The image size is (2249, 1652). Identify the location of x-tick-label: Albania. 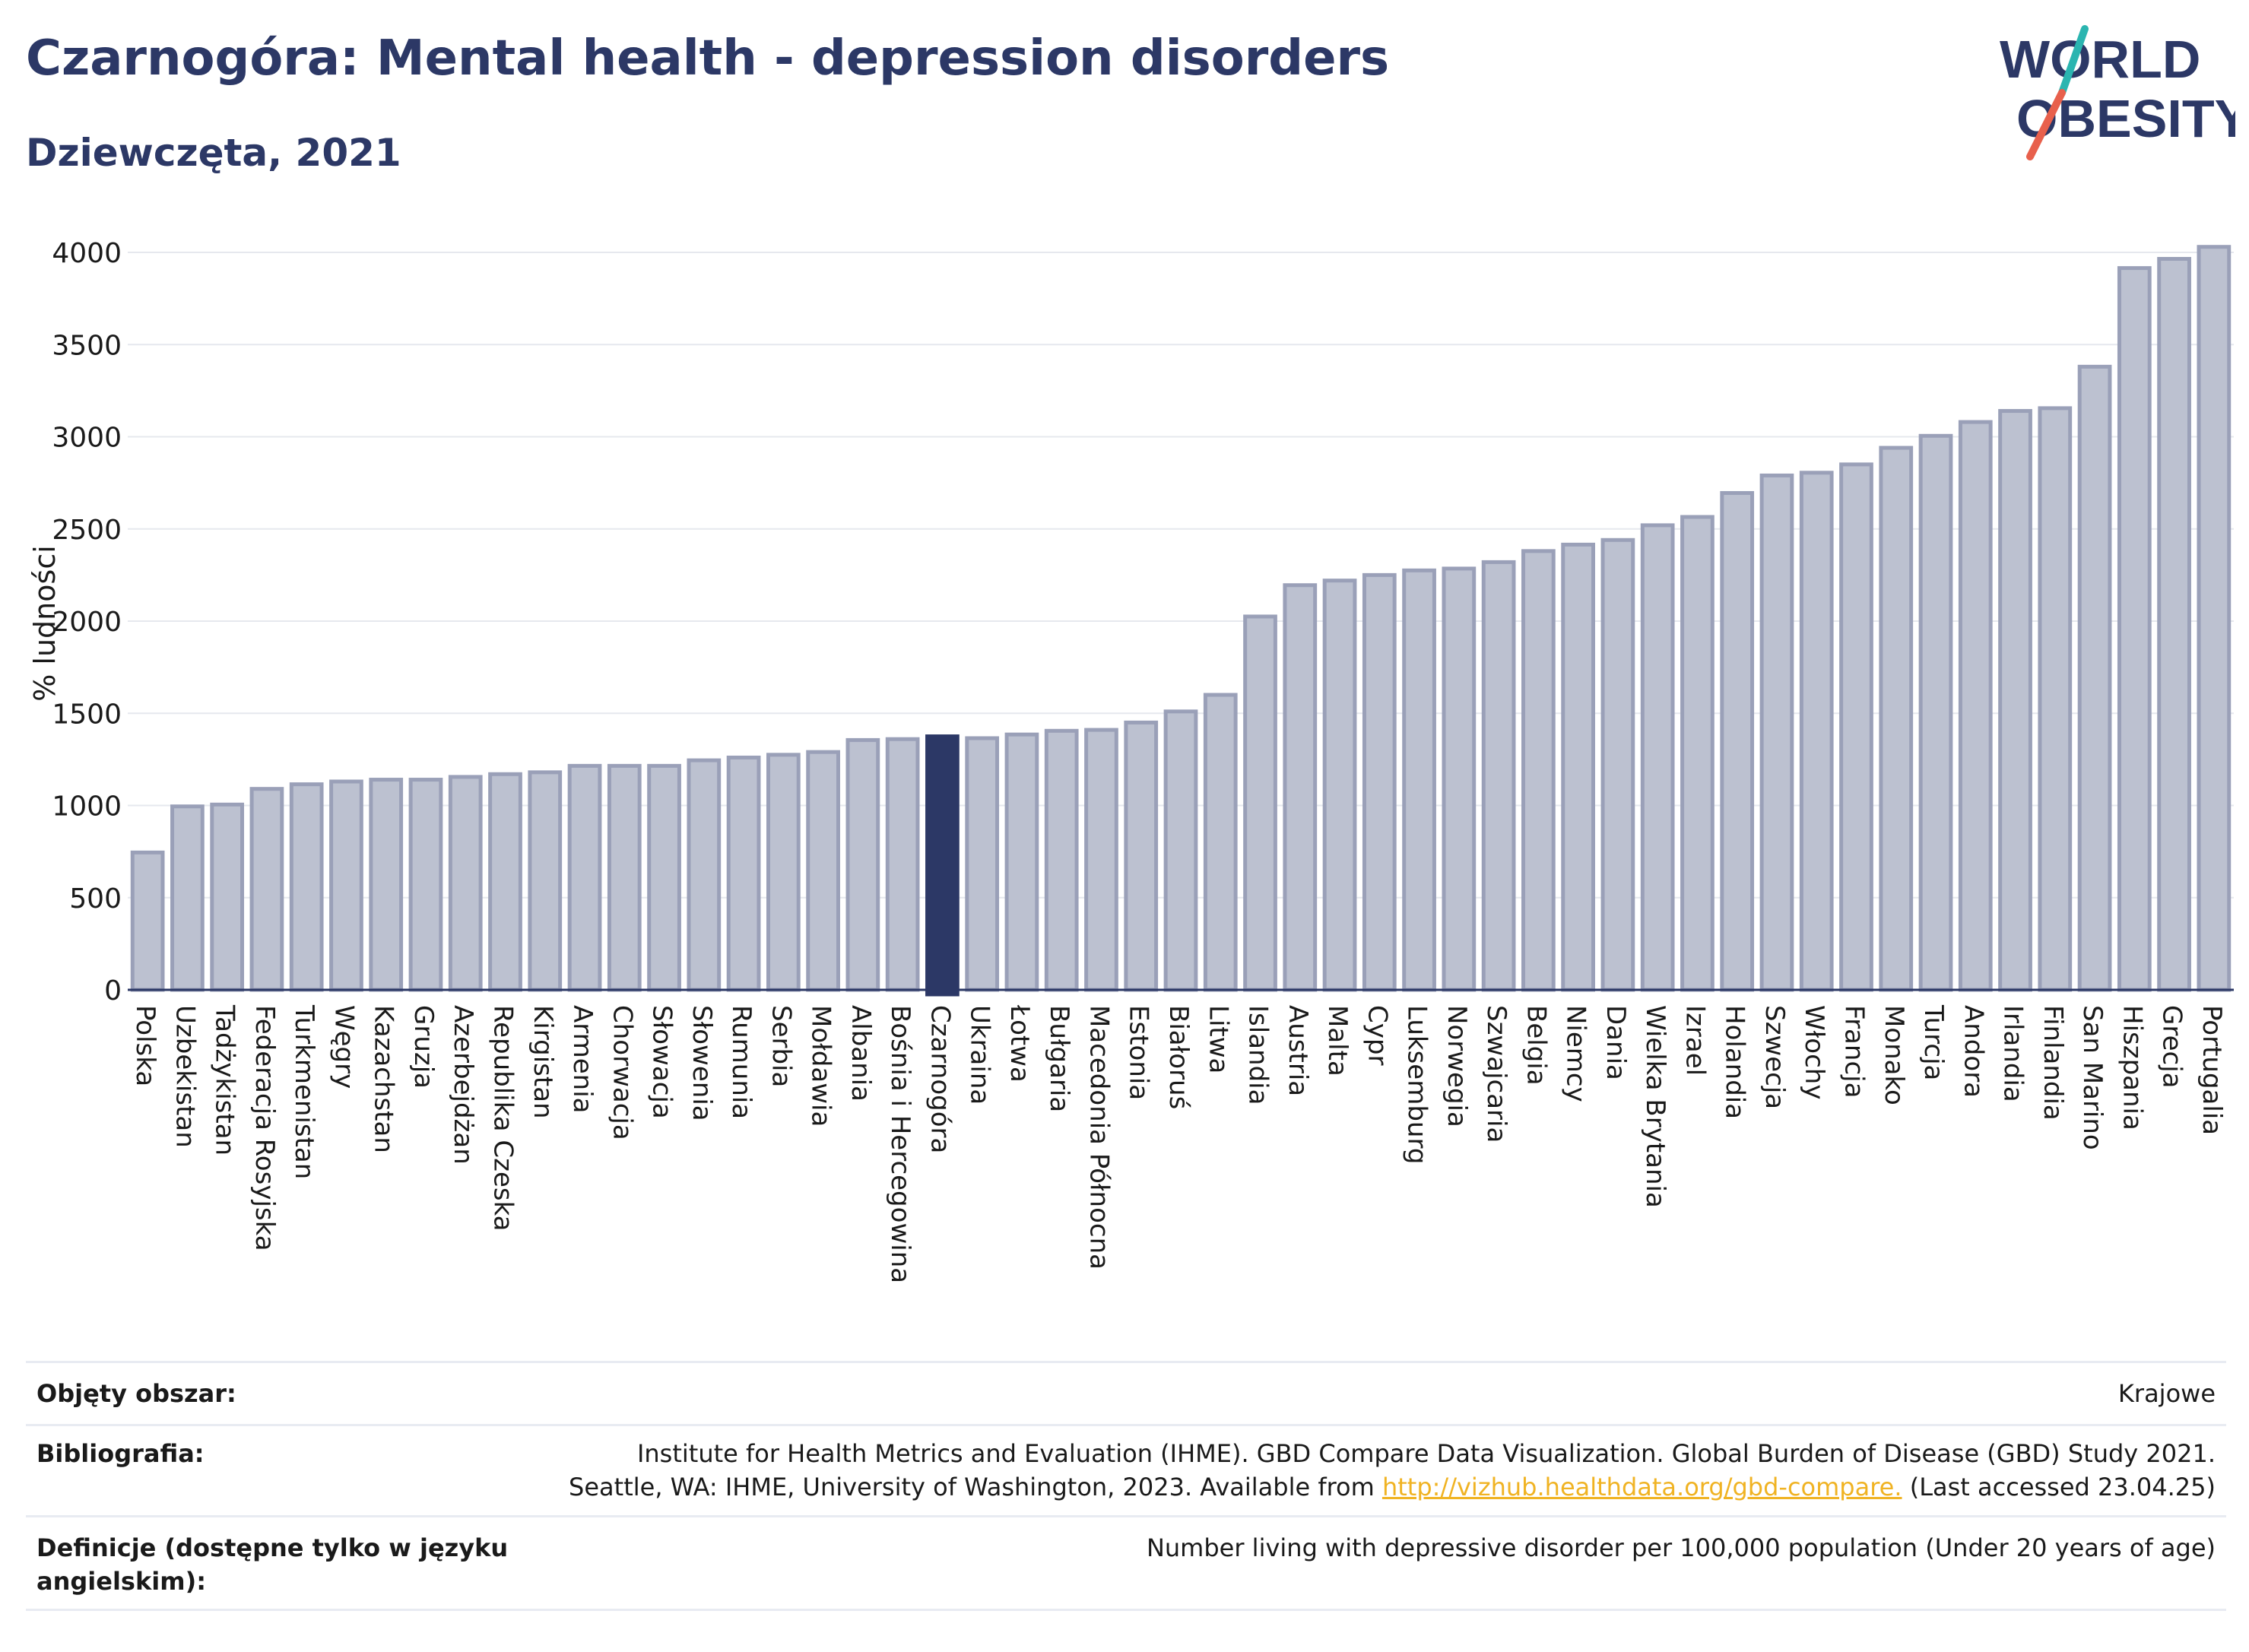
(860, 1053).